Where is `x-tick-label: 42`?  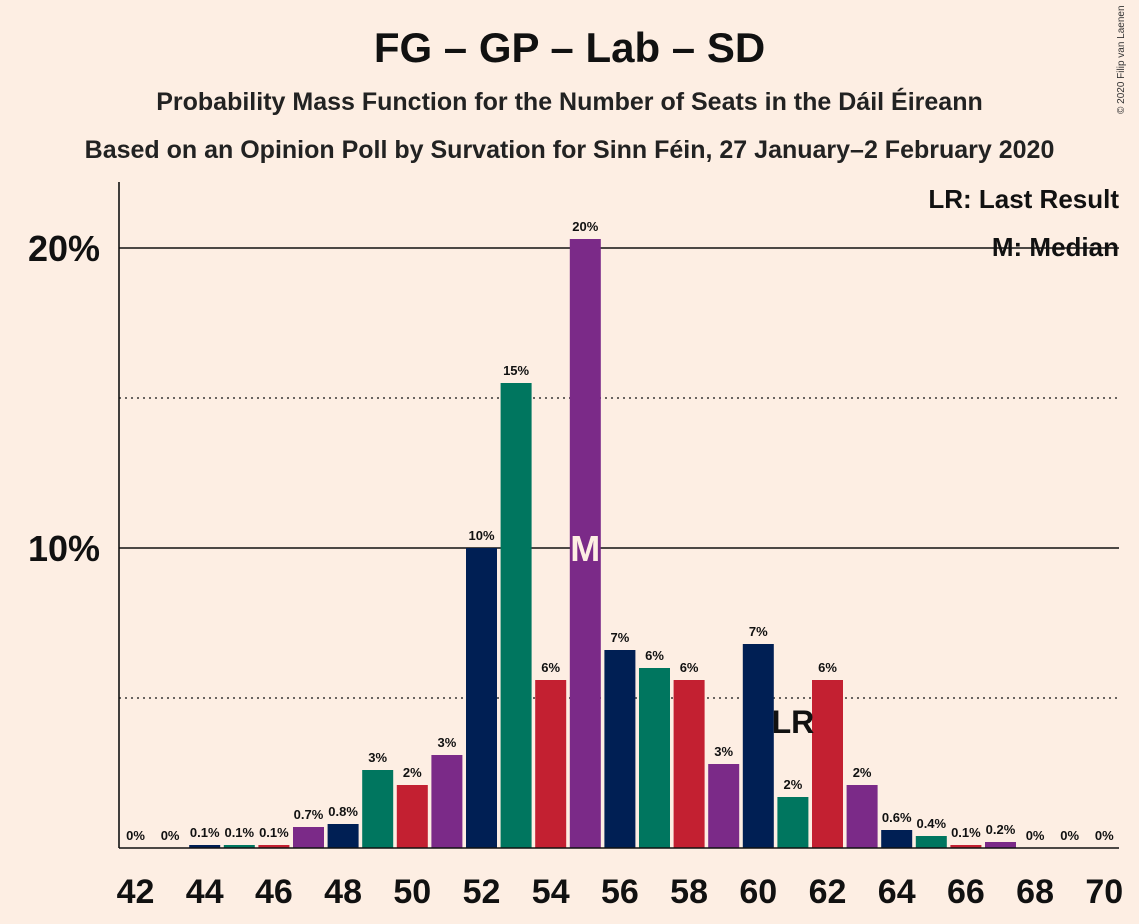 x-tick-label: 42 is located at coordinates (136, 892).